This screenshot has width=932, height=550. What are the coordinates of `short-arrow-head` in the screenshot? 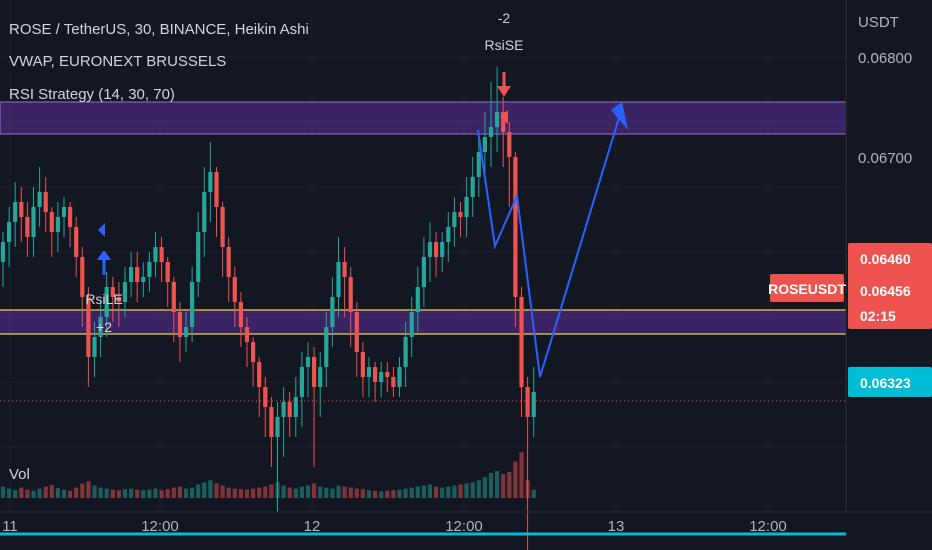 It's located at (504, 91).